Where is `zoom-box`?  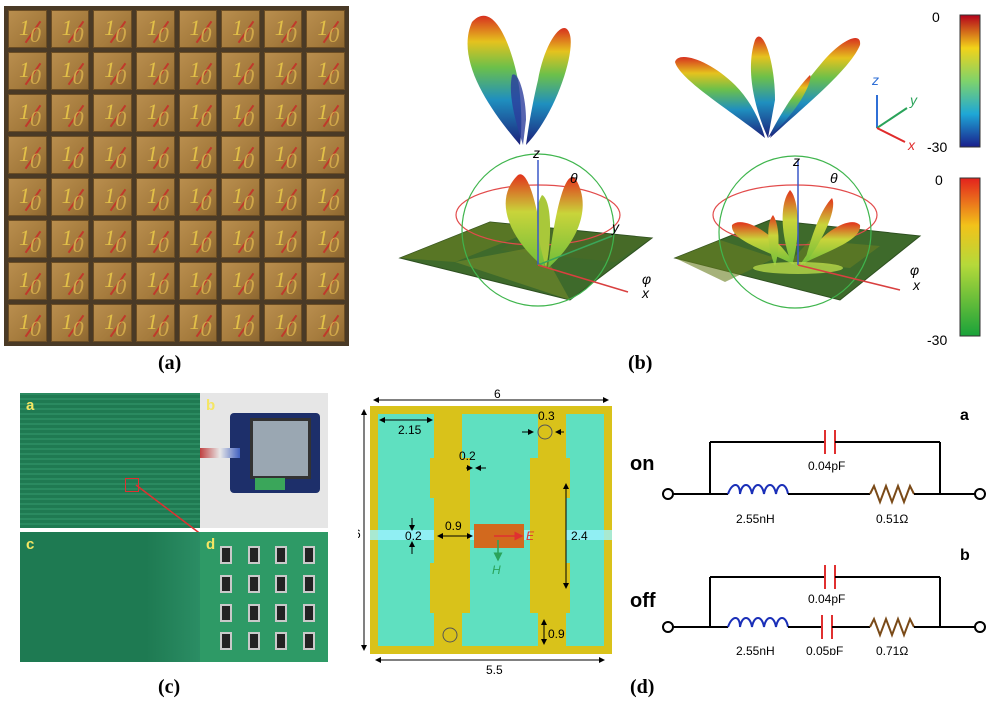 zoom-box is located at coordinates (132, 485).